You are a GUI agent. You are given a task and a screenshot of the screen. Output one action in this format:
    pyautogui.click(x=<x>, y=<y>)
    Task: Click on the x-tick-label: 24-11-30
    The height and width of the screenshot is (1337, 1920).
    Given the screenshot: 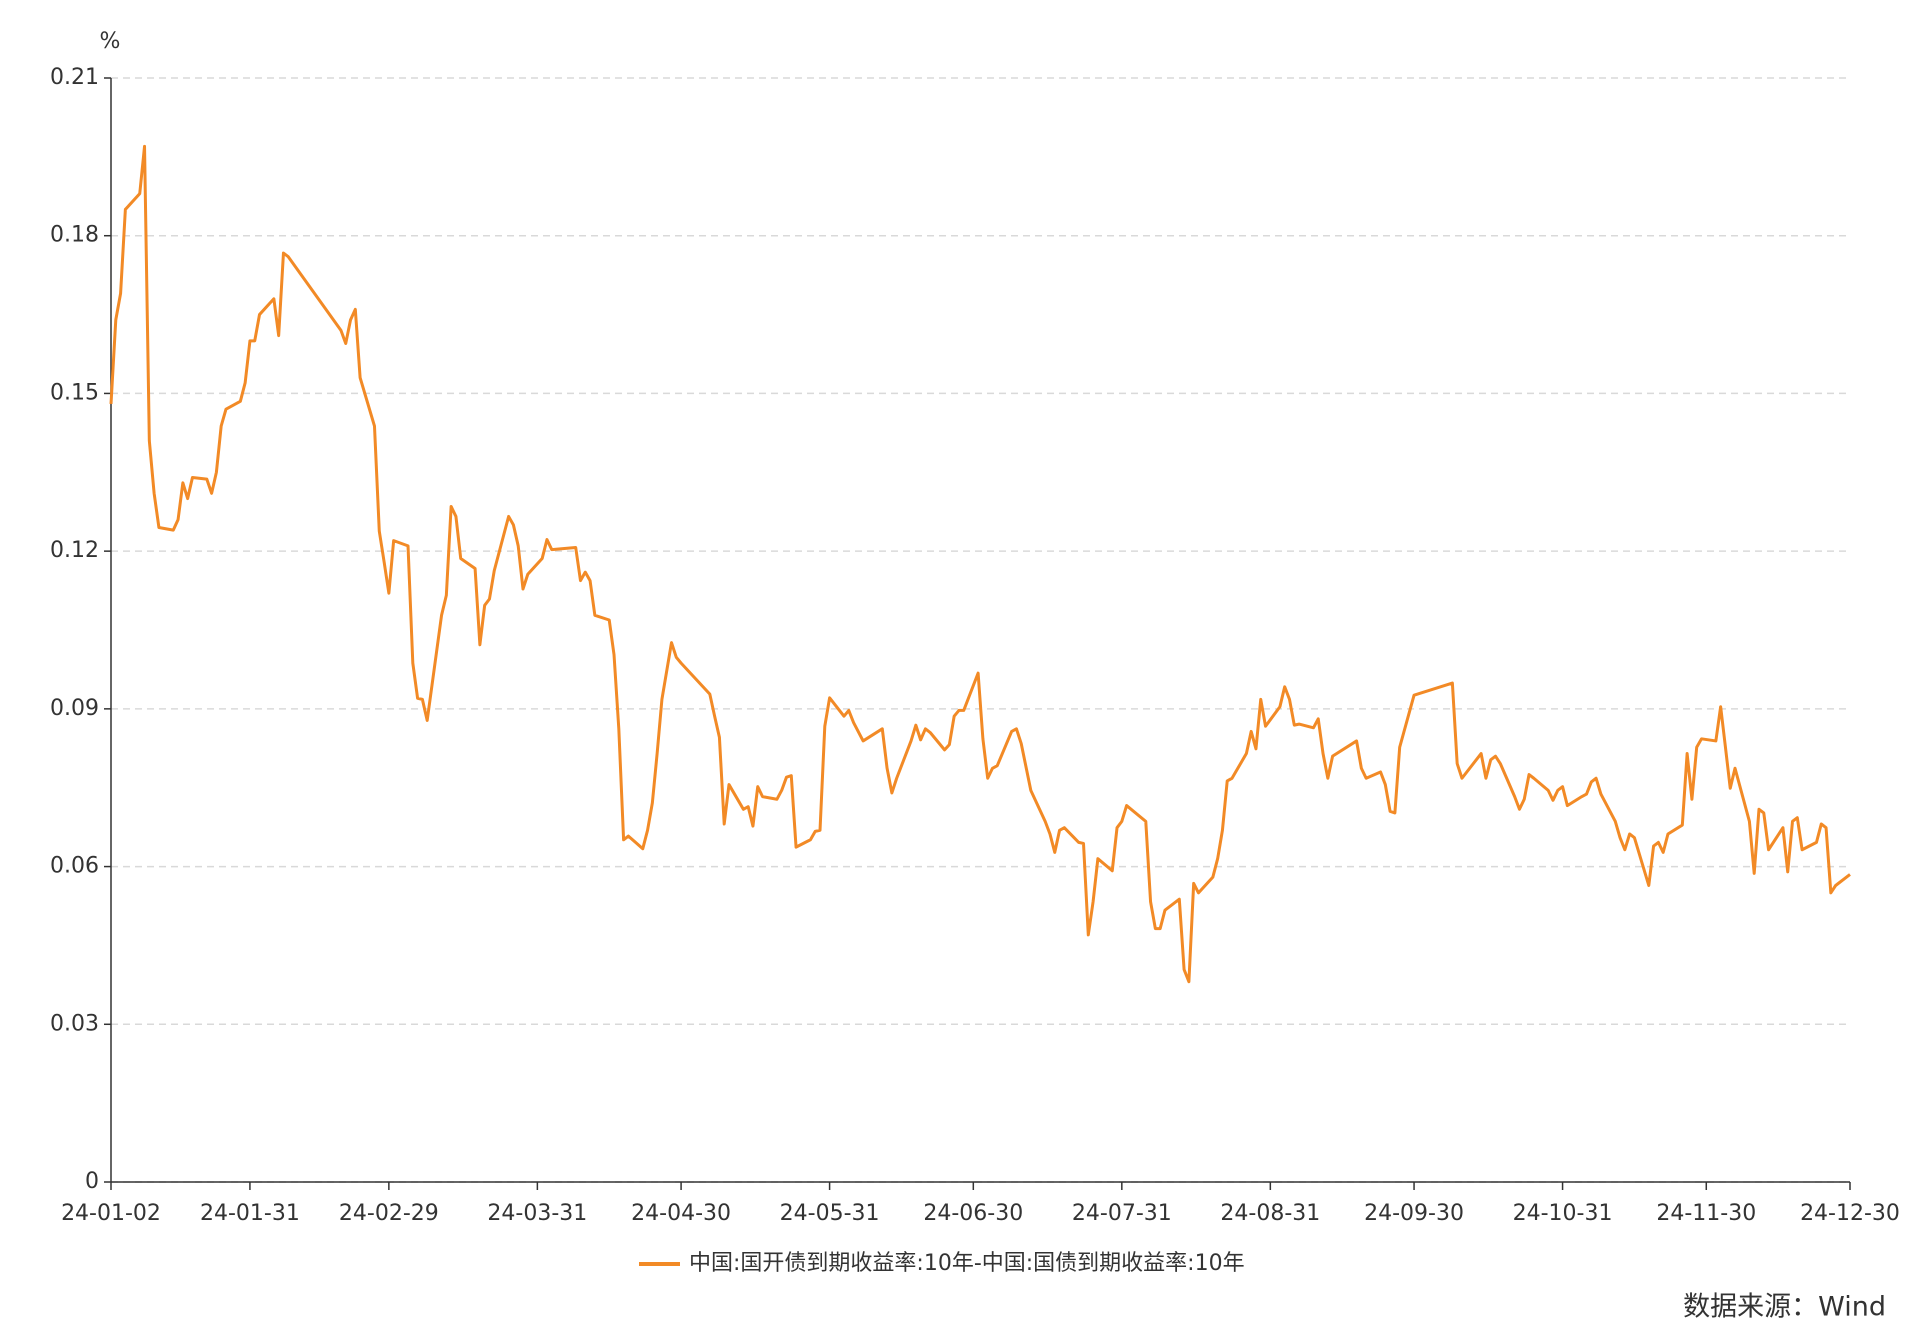 What is the action you would take?
    pyautogui.click(x=1706, y=1213)
    